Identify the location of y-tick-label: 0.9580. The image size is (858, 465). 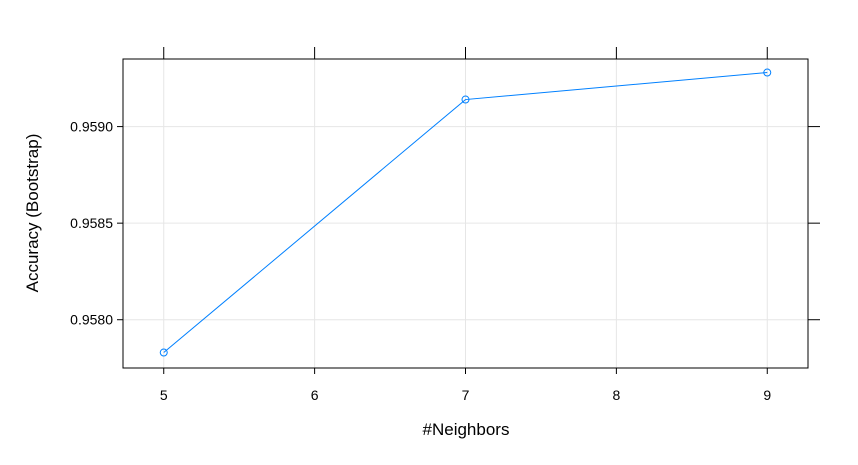
(91, 320).